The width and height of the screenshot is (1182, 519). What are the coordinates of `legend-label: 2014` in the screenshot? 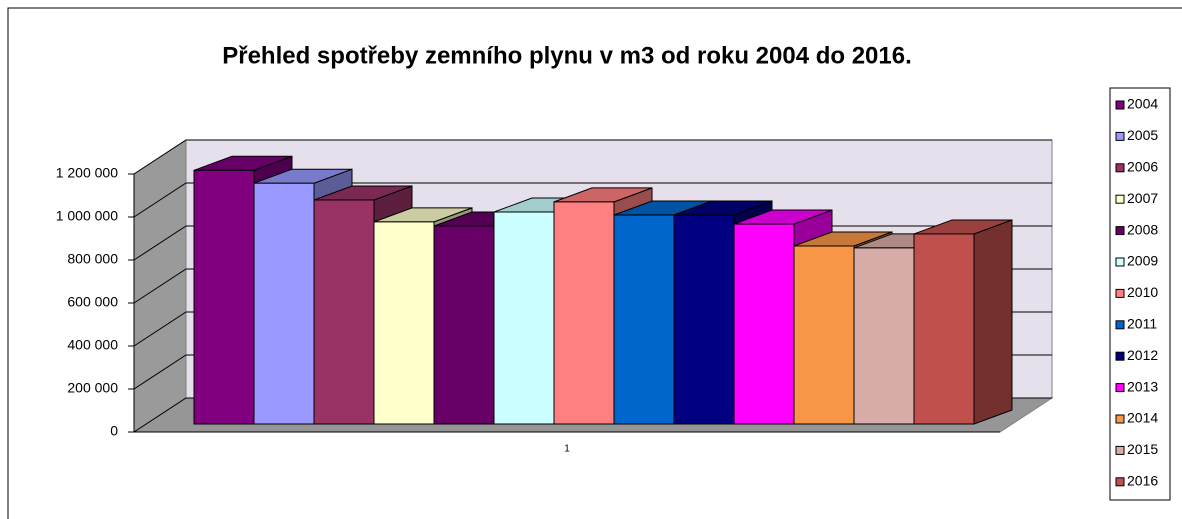 It's located at (1142, 418).